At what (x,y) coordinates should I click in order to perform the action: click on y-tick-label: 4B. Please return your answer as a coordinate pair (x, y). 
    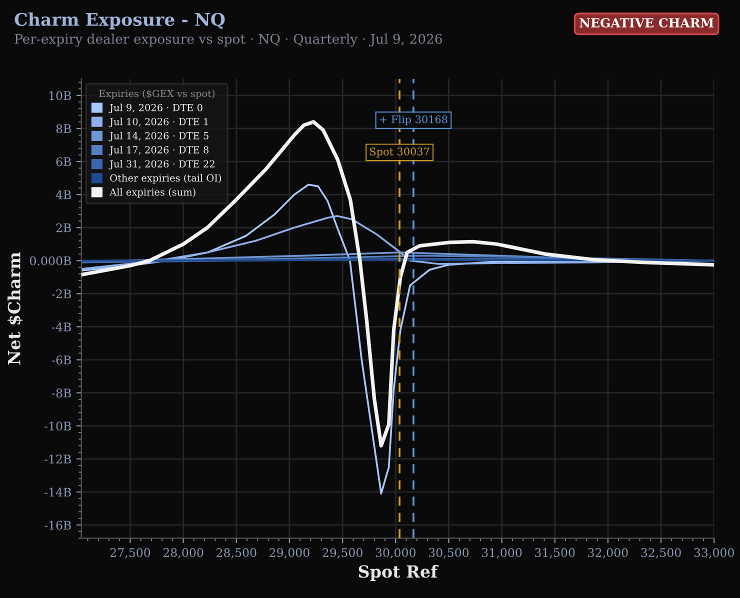
    Looking at the image, I should click on (63, 195).